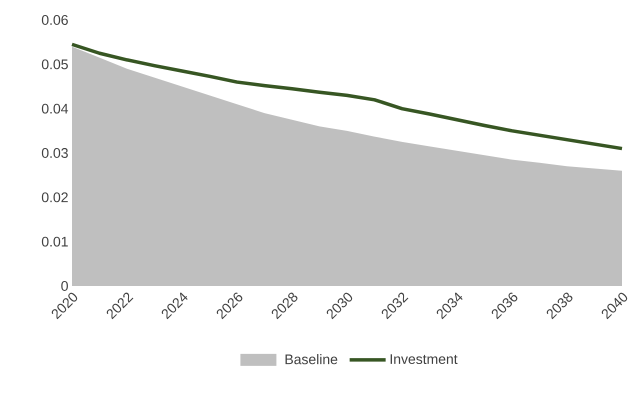 The width and height of the screenshot is (635, 409). Describe the element at coordinates (64, 286) in the screenshot. I see `y-tick-label: 0` at that location.